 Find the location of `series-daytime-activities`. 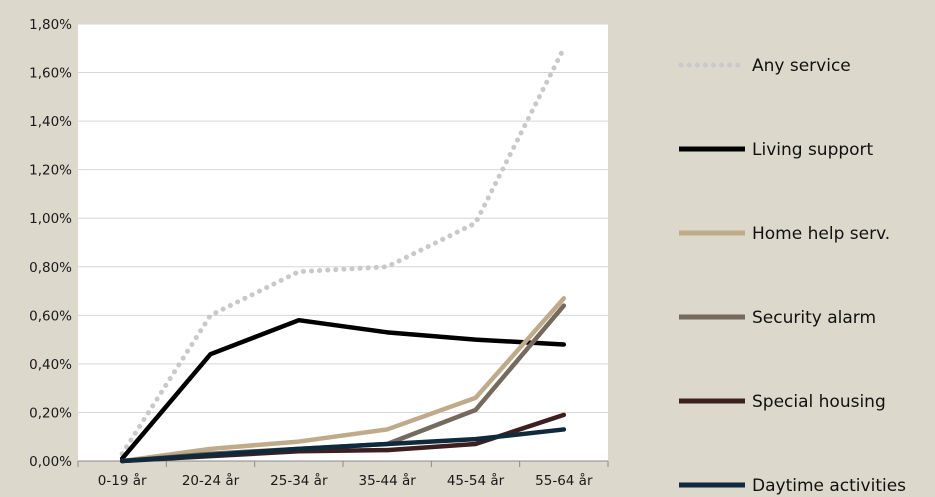

series-daytime-activities is located at coordinates (343, 445).